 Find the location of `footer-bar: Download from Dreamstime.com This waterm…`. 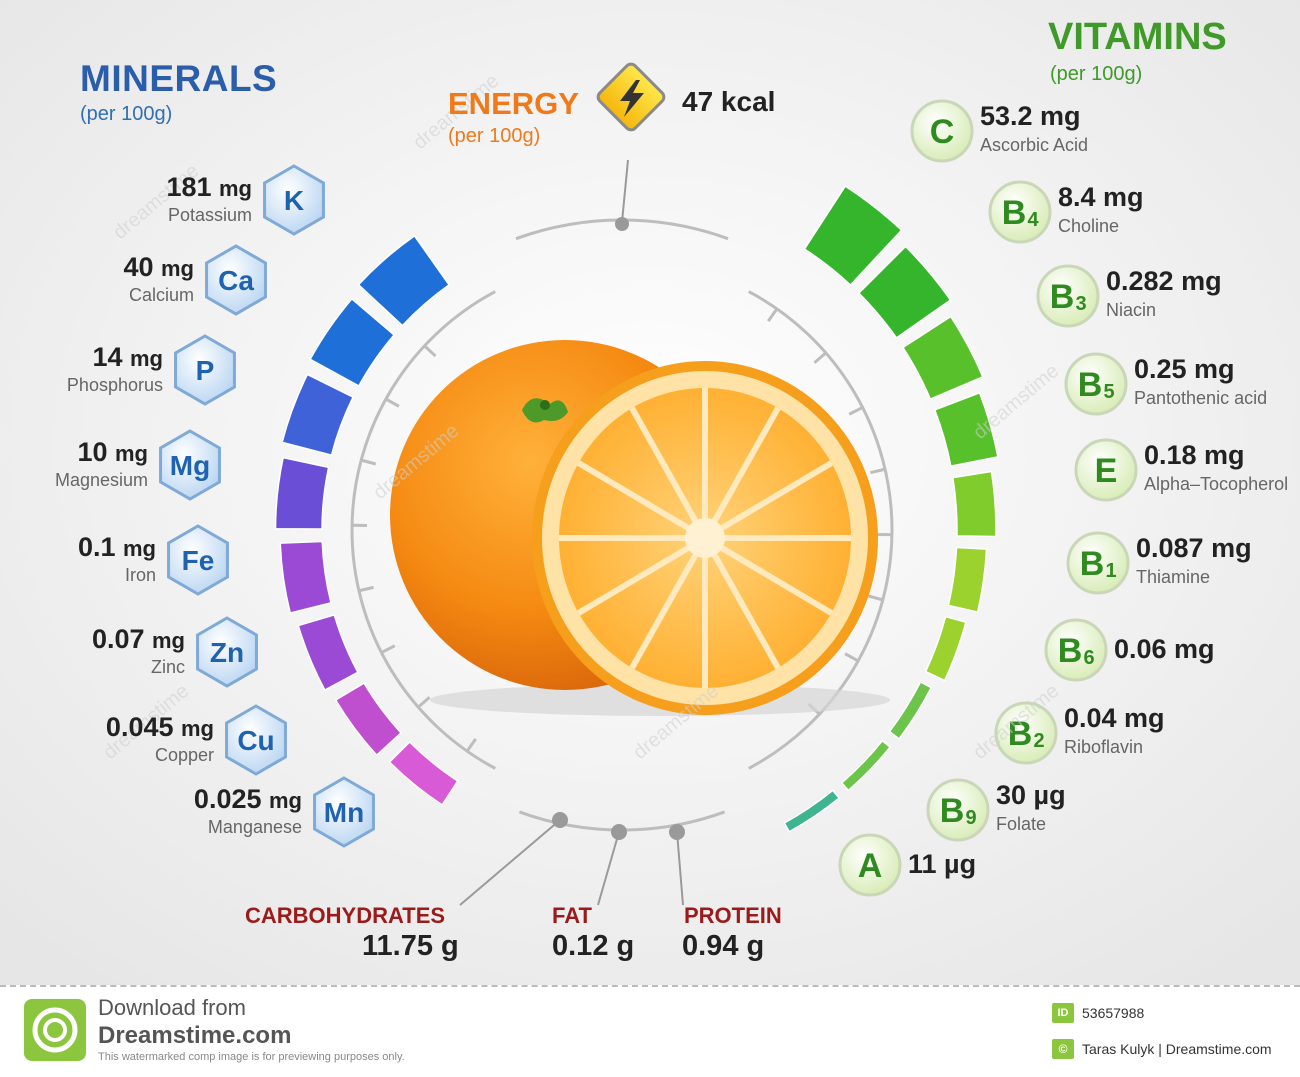

footer-bar: Download from Dreamstime.com This waterm… is located at coordinates (650, 1031).